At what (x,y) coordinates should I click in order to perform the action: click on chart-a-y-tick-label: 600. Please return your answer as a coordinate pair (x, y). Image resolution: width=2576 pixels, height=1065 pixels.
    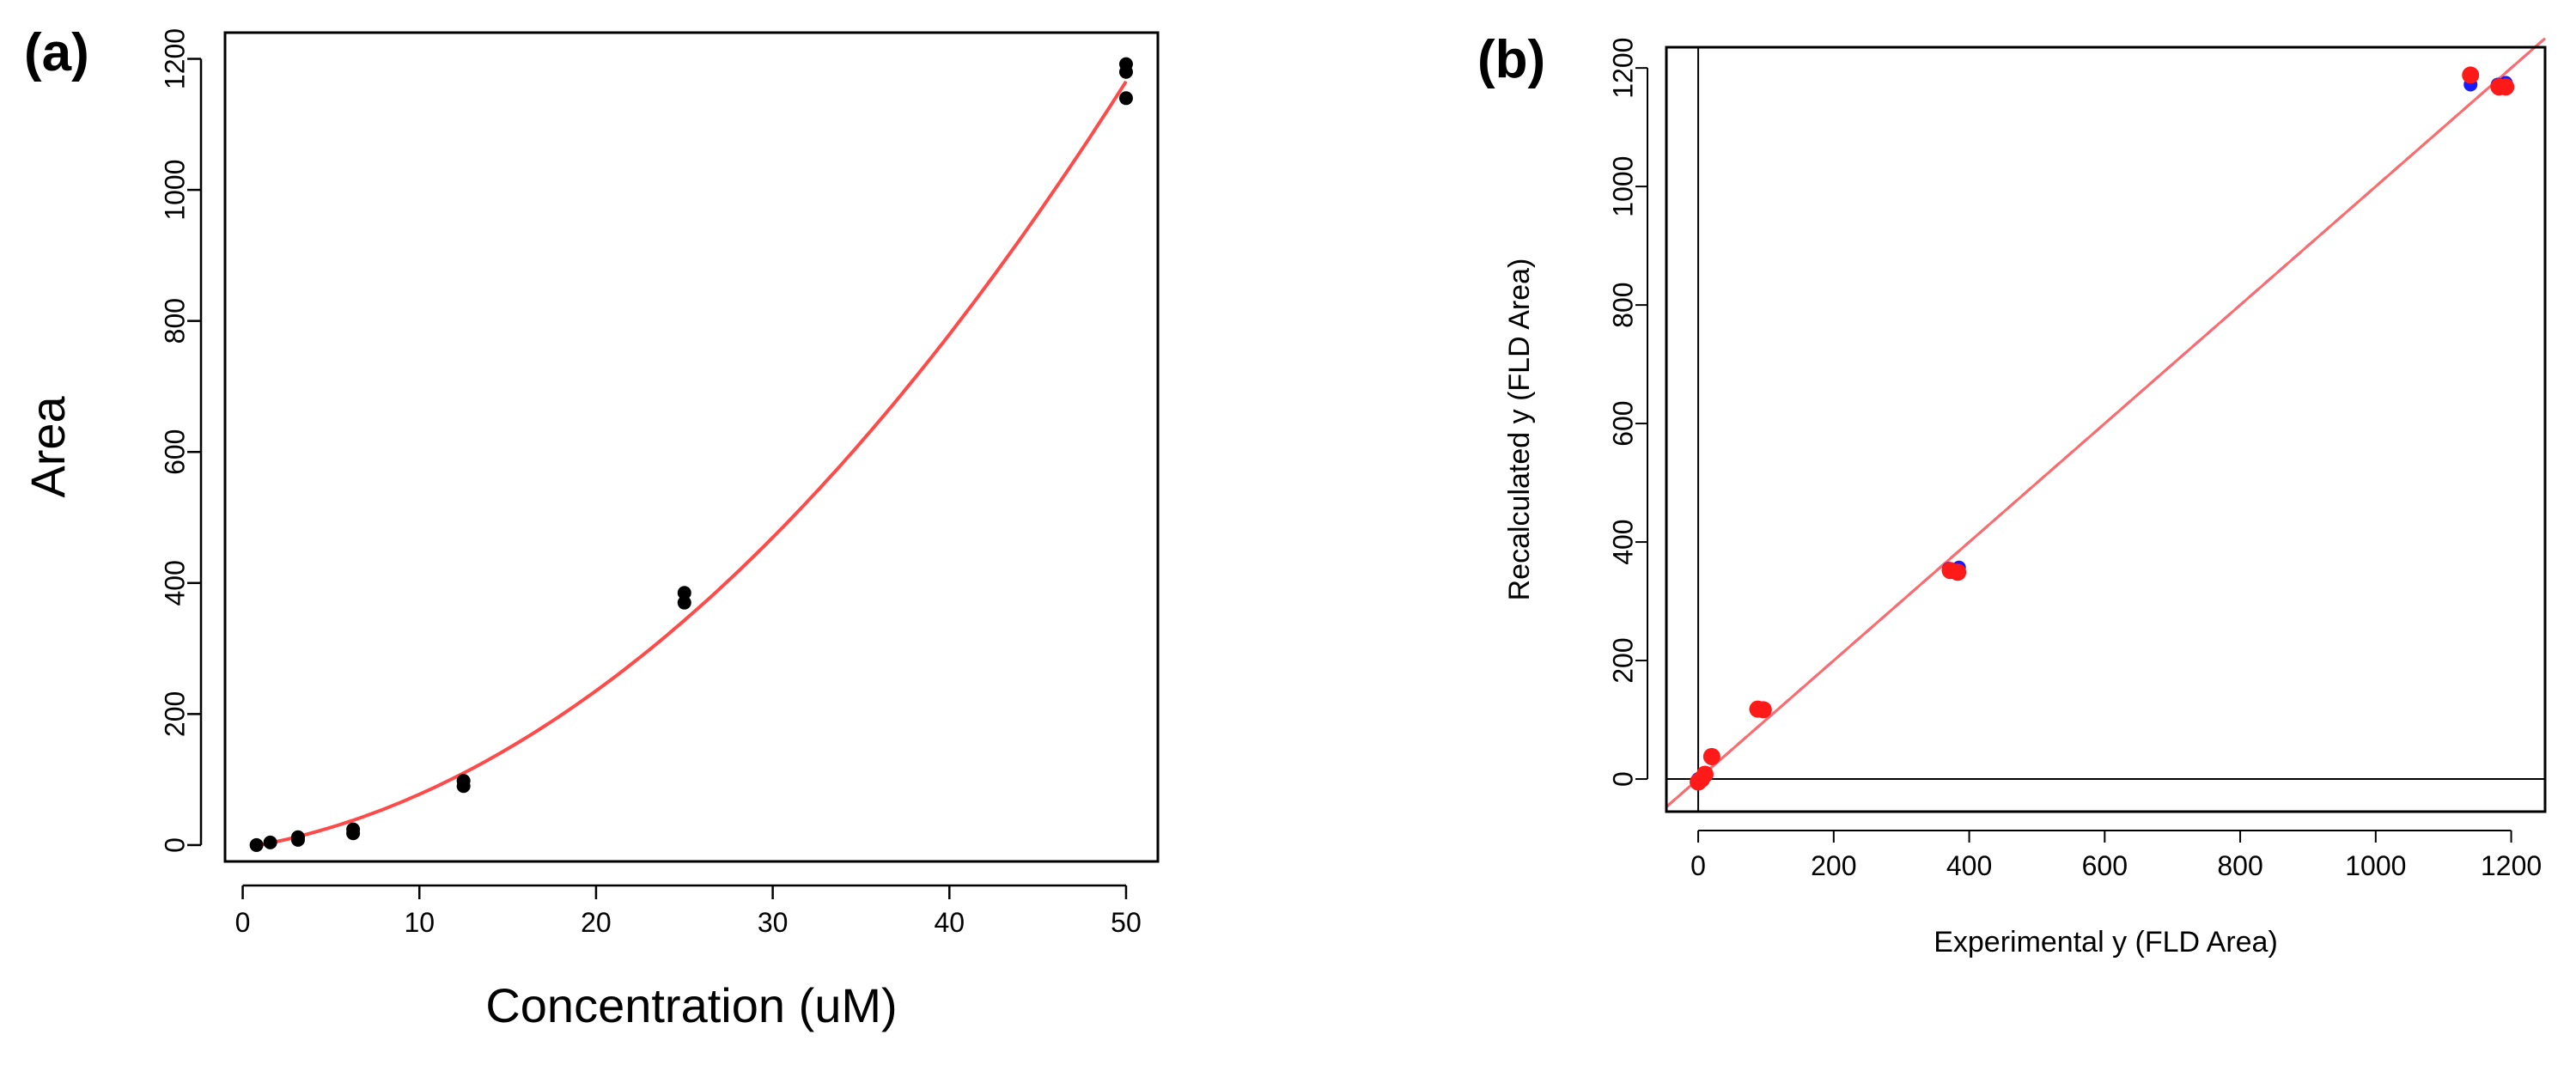
    Looking at the image, I should click on (174, 452).